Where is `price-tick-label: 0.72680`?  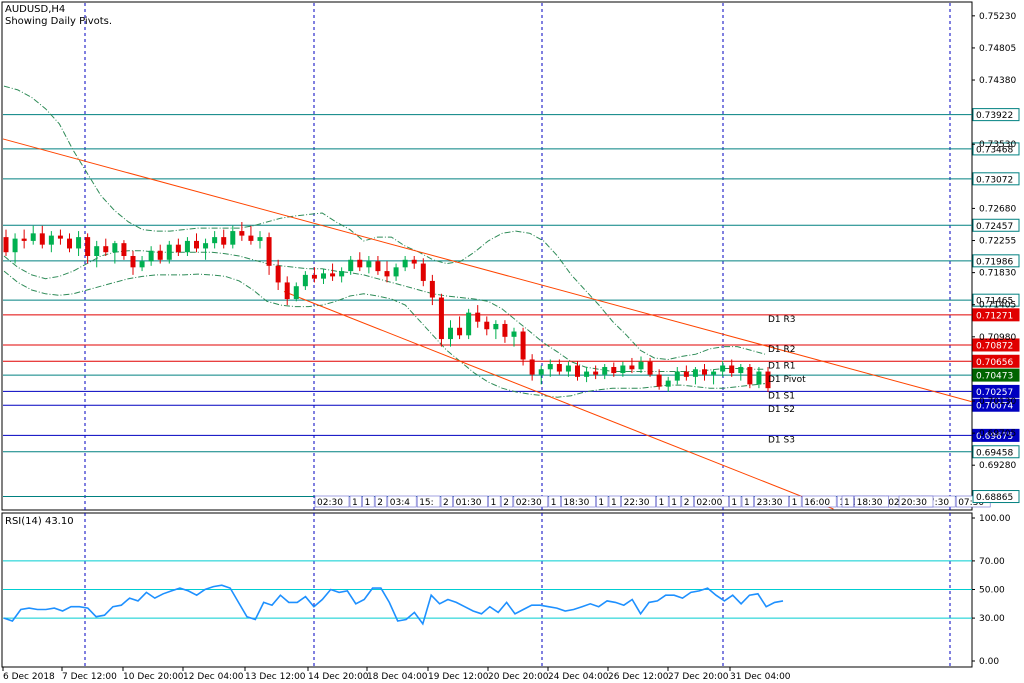
price-tick-label: 0.72680 is located at coordinates (997, 209).